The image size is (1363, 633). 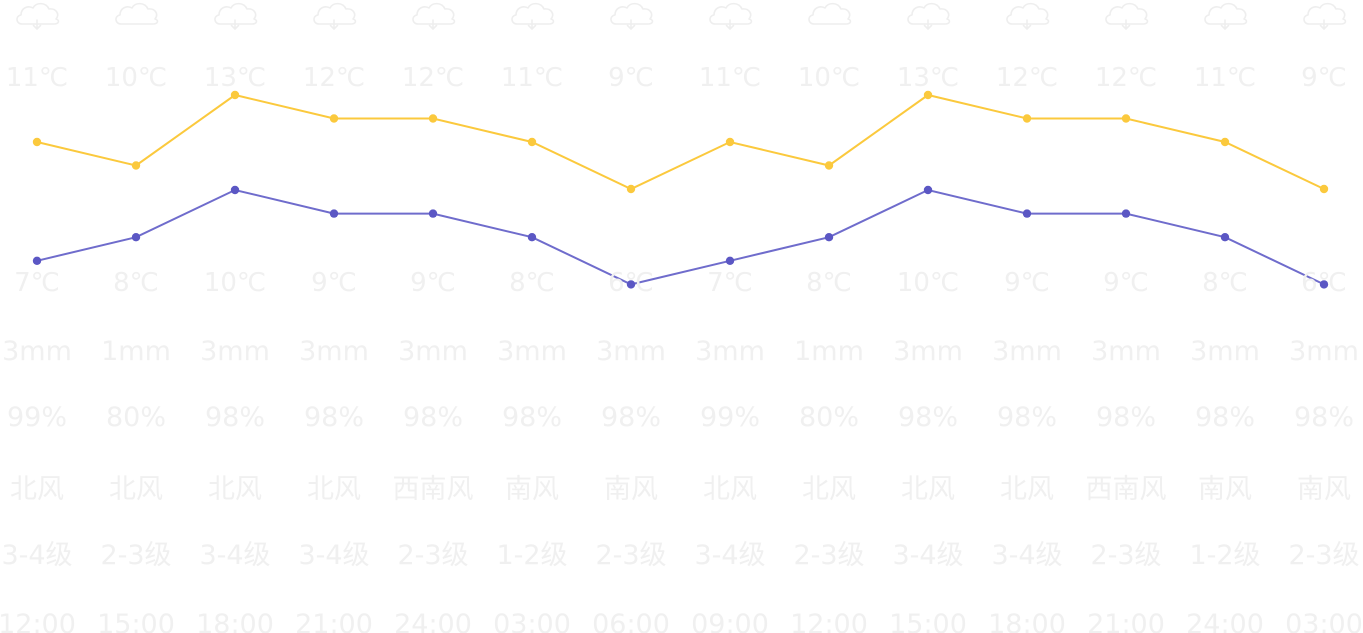 I want to click on time-label: 15:00, so click(x=136, y=621).